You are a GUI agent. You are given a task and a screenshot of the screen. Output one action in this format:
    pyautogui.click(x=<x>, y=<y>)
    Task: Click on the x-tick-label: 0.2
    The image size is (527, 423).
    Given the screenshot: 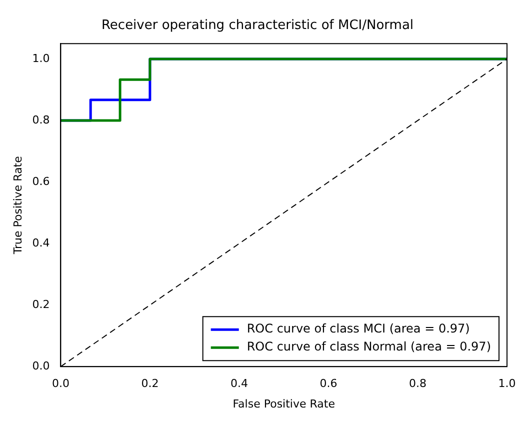 What is the action you would take?
    pyautogui.click(x=150, y=383)
    